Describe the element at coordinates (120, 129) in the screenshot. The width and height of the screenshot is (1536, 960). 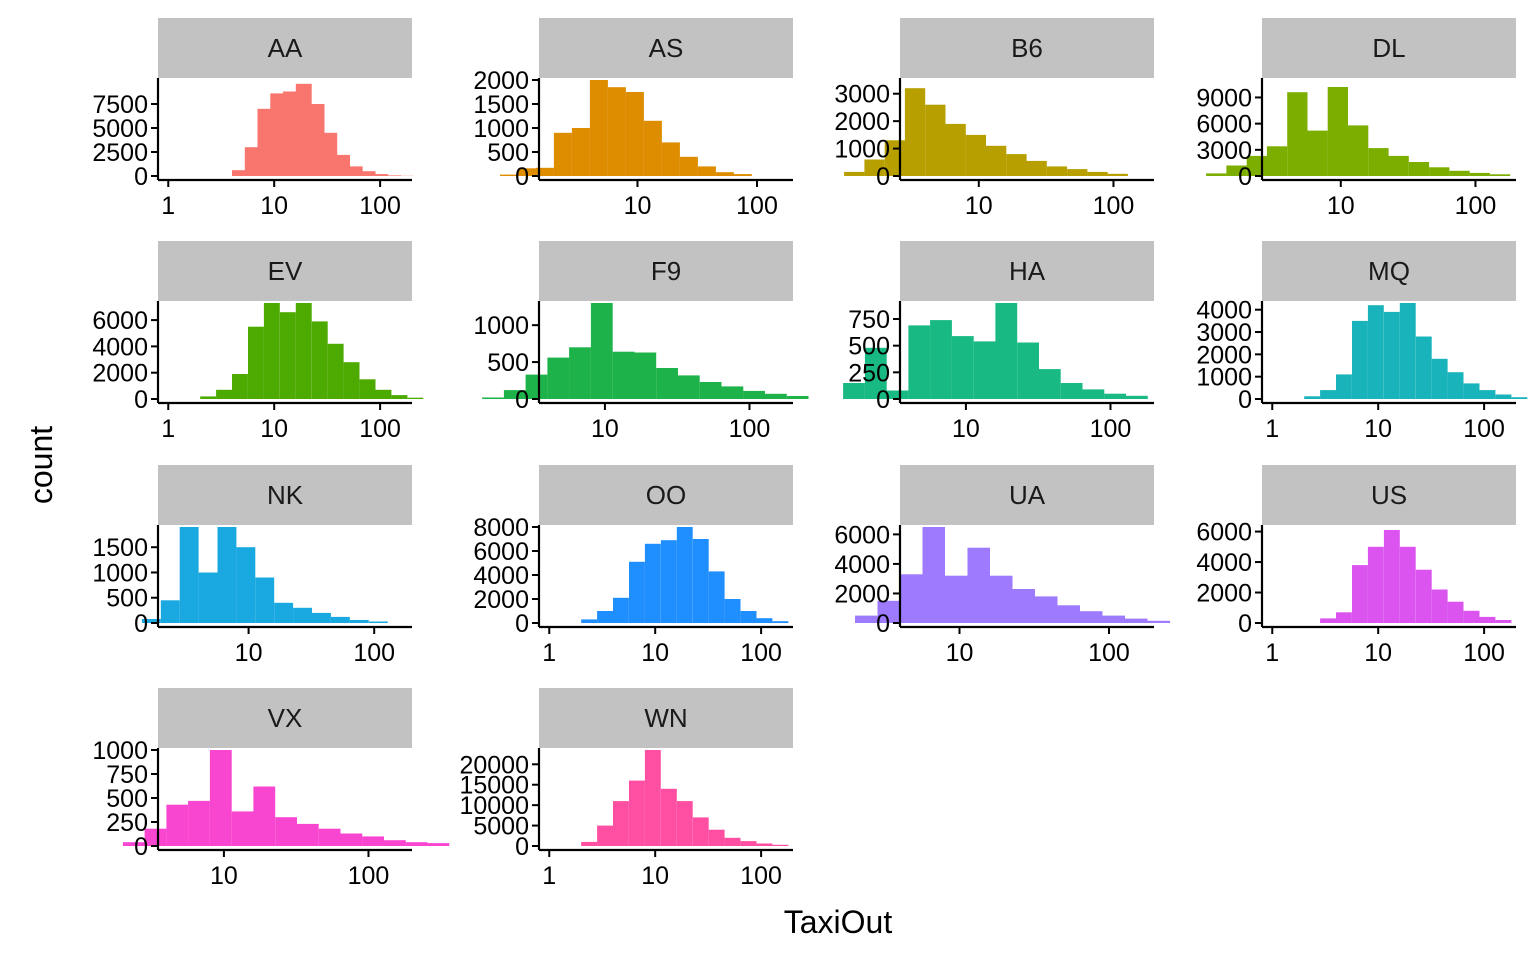
I see `y-tick-label: 5000` at that location.